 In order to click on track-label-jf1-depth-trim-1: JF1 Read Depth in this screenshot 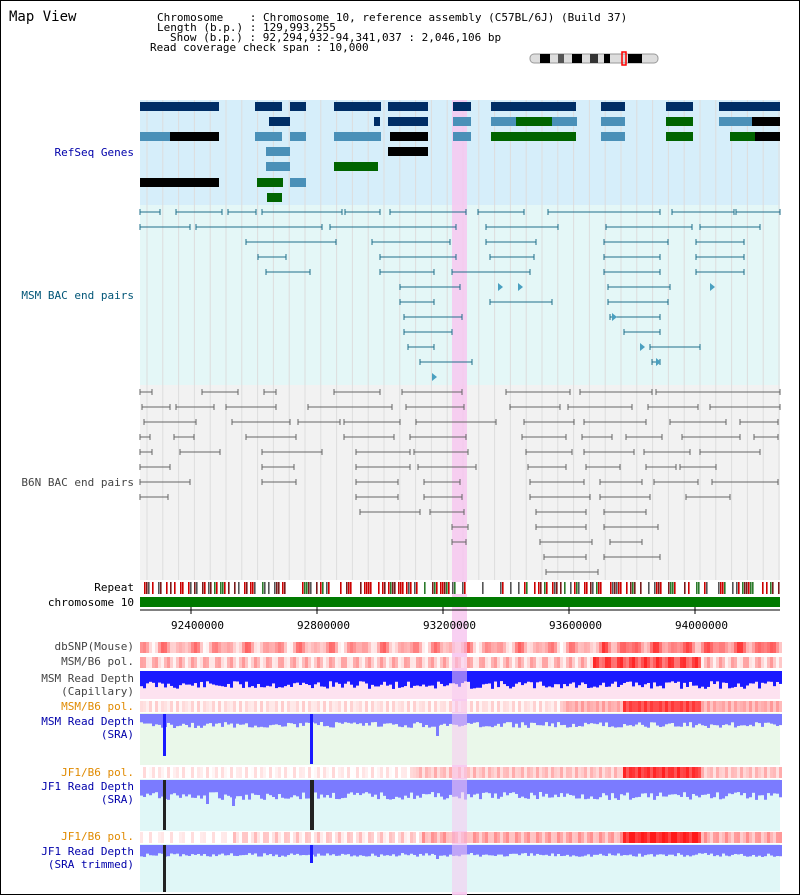, I will do `click(87, 851)`.